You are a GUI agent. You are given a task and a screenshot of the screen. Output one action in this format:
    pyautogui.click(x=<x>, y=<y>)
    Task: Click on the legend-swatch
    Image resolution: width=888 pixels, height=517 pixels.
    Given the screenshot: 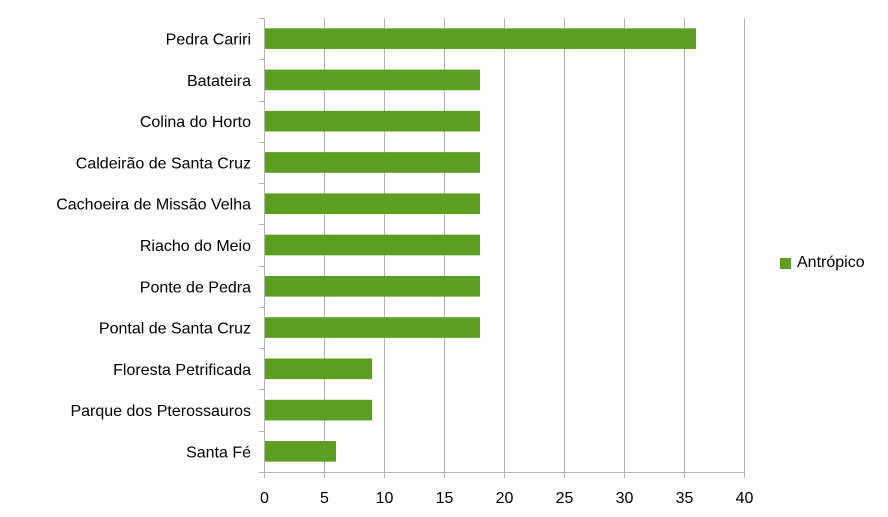 What is the action you would take?
    pyautogui.click(x=785, y=263)
    